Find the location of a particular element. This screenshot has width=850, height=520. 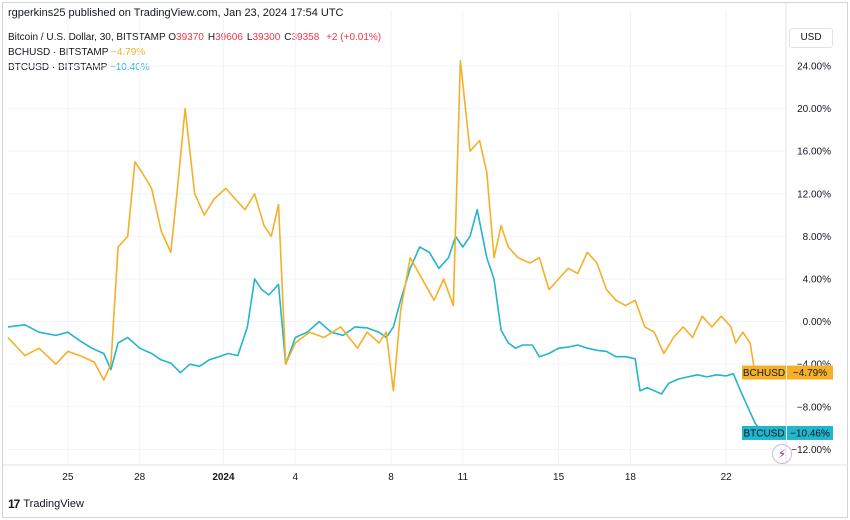

y-tick-label: 4.00% is located at coordinates (817, 279).